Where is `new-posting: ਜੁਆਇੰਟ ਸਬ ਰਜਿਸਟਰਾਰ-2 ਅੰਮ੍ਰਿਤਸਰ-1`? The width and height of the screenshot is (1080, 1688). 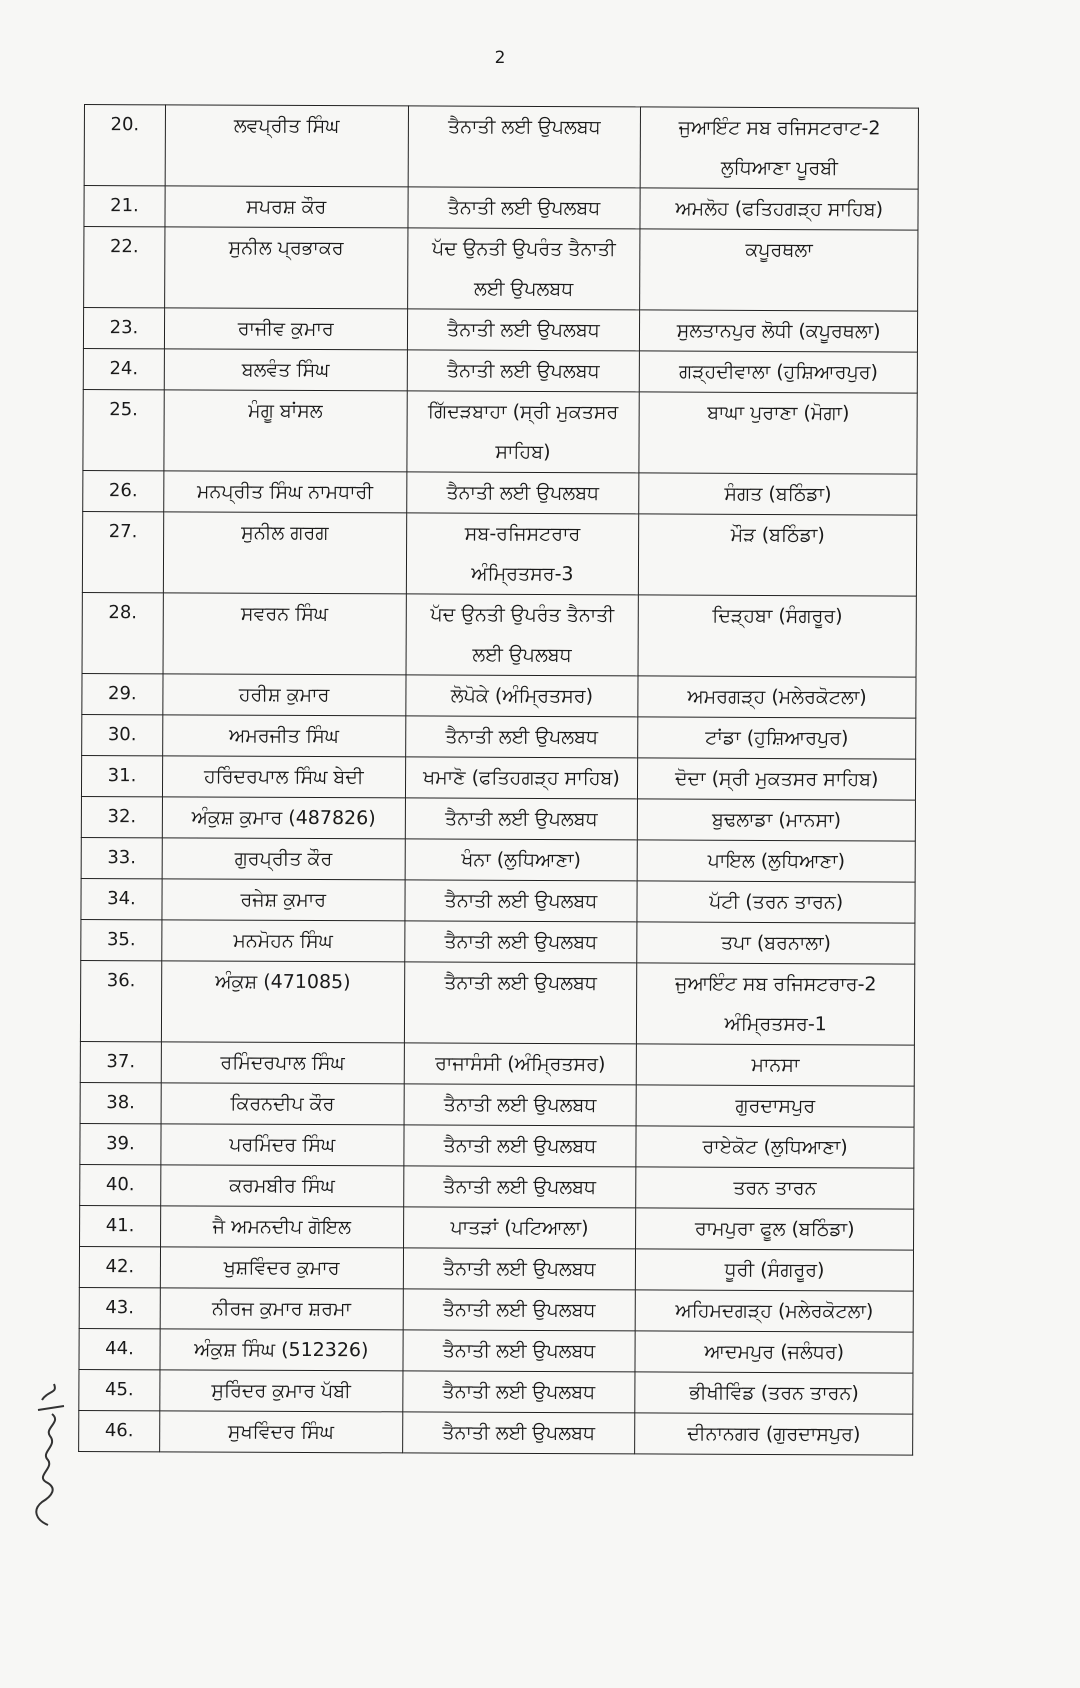 new-posting: ਜੁਆਇੰਟ ਸਬ ਰਜਿਸਟਰਾਰ-2 ਅੰਮ੍ਰਿਤਸਰ-1 is located at coordinates (775, 1004).